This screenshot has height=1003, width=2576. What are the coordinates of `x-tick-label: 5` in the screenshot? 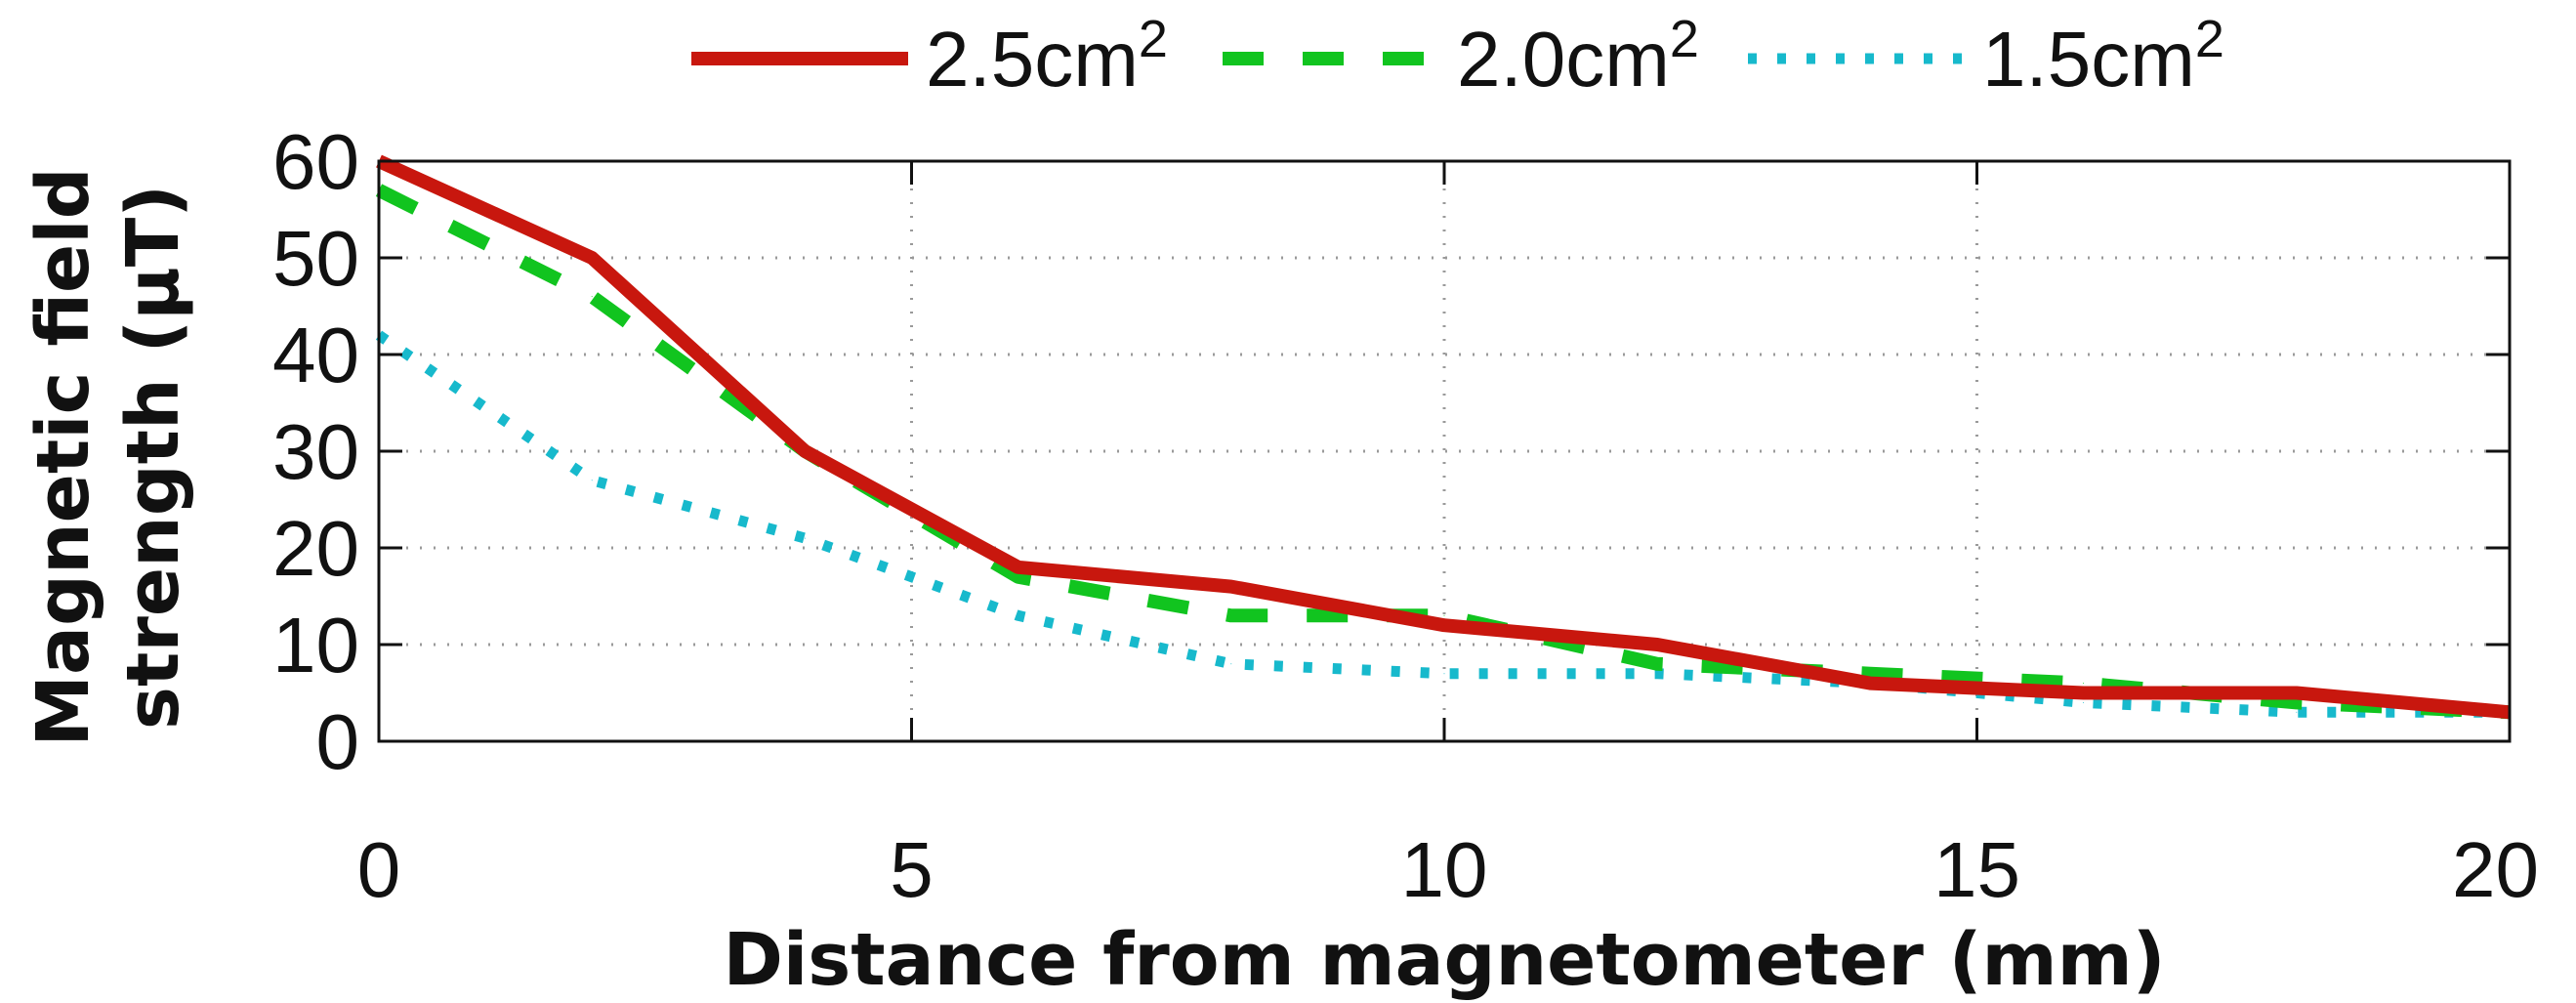 It's located at (912, 869).